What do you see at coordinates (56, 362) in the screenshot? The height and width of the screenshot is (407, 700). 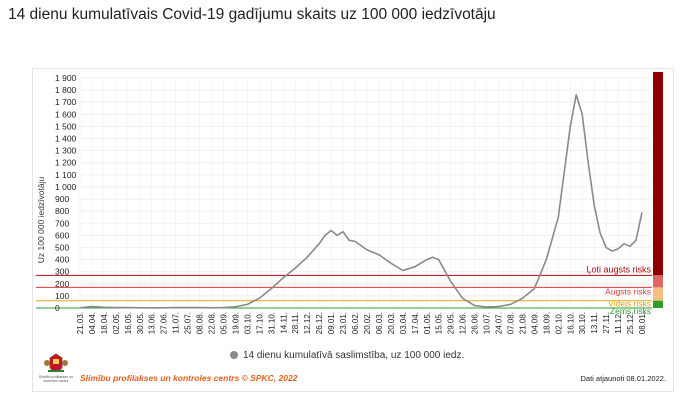 I see `spkc-logo` at bounding box center [56, 362].